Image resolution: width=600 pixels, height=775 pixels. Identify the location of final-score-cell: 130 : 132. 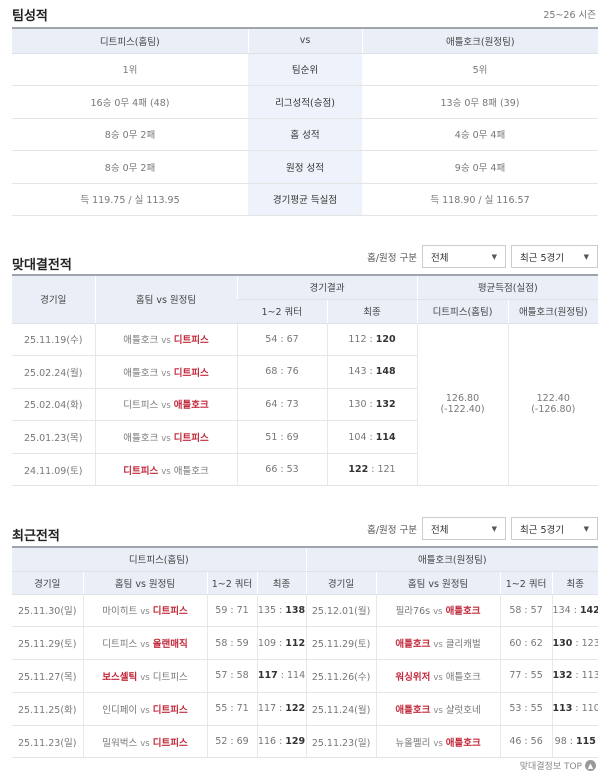
(371, 405).